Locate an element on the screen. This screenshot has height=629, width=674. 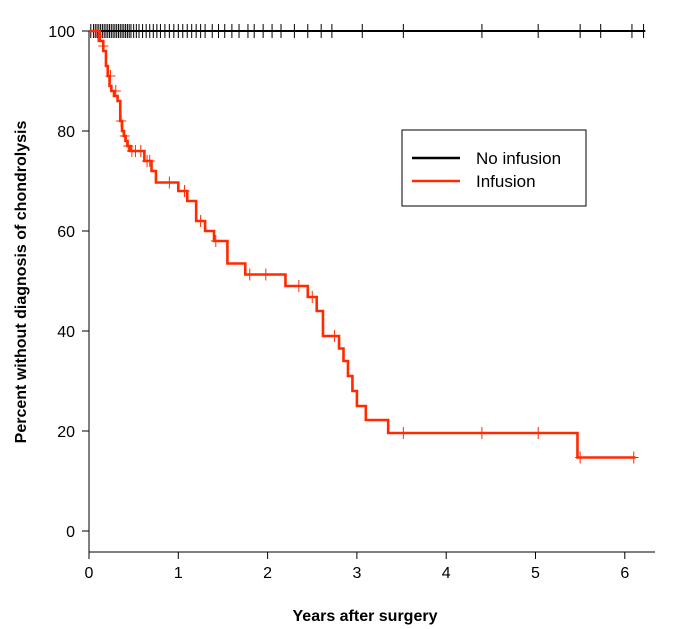
series-no-infusion is located at coordinates (367, 31).